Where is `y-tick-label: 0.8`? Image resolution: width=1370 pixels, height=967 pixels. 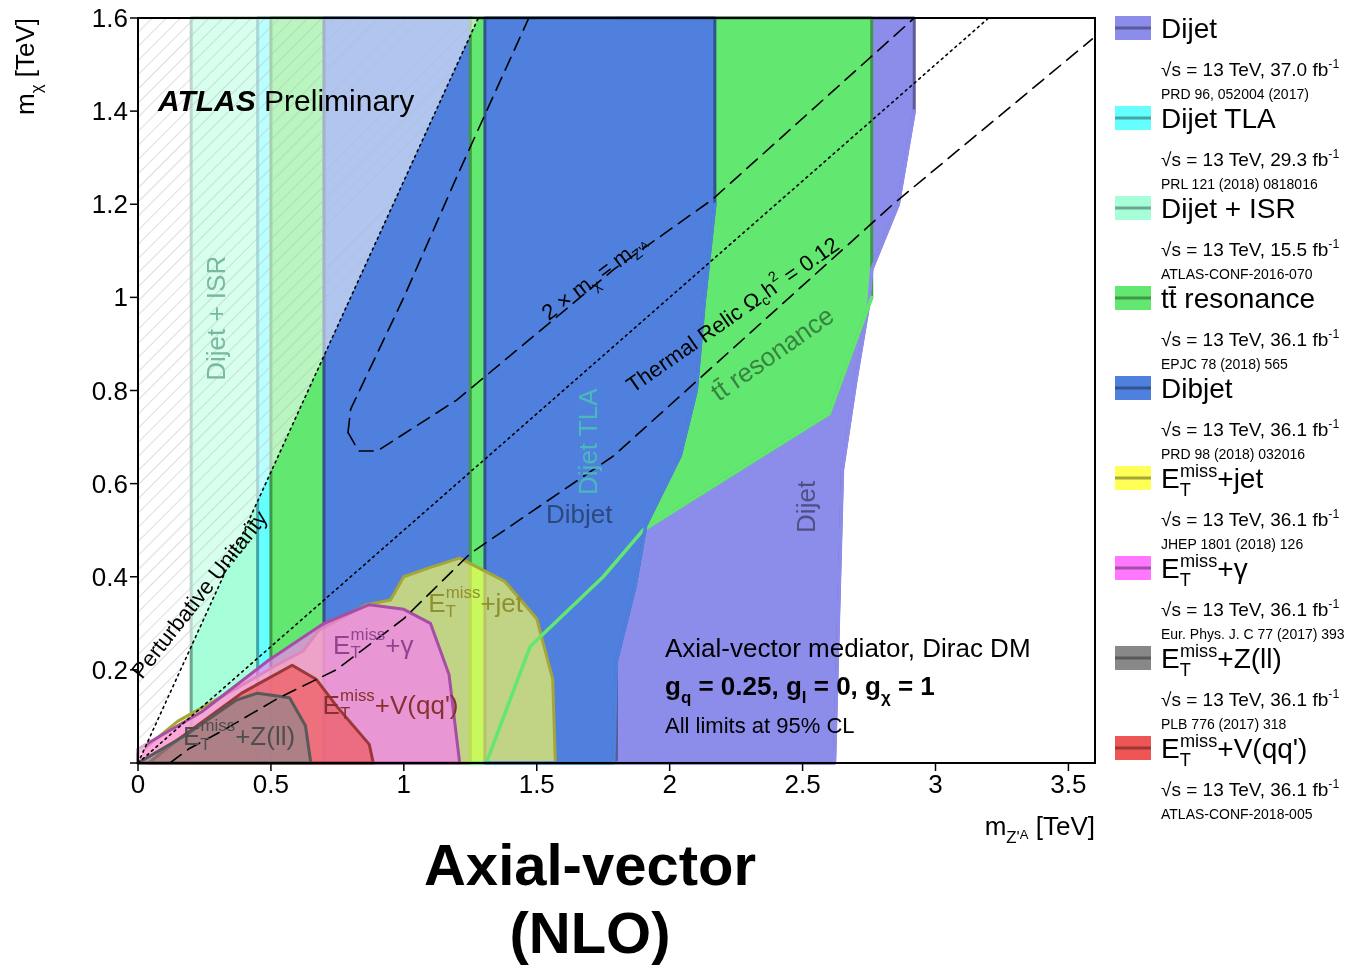 y-tick-label: 0.8 is located at coordinates (109, 390).